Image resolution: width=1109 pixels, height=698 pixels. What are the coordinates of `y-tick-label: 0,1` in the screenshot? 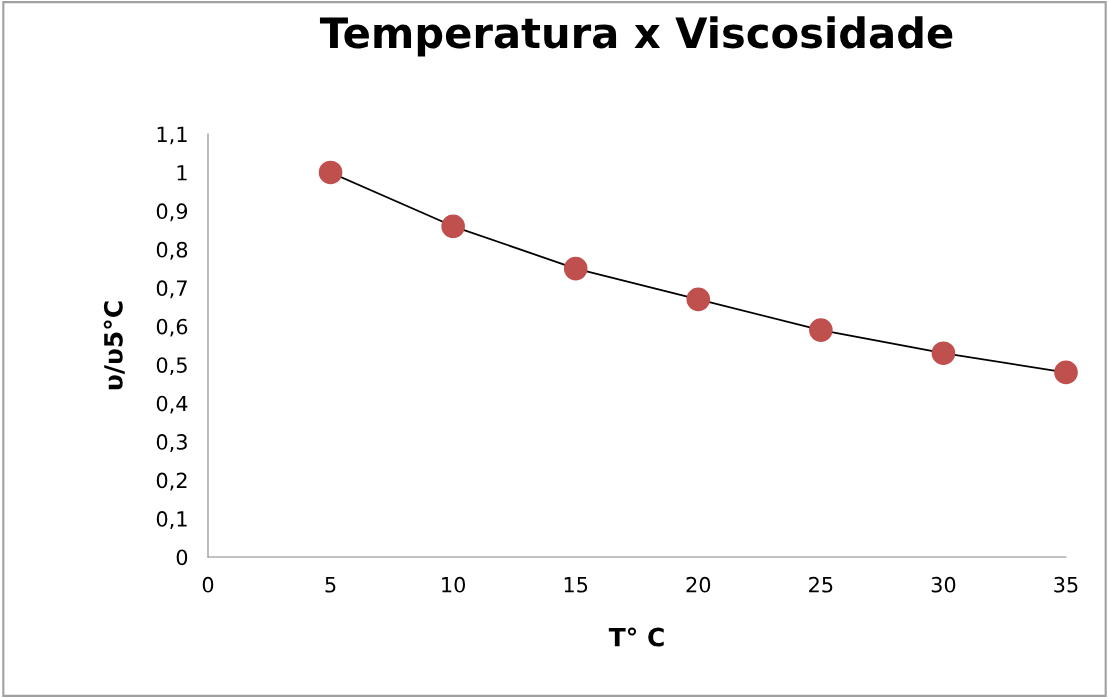 It's located at (171, 520).